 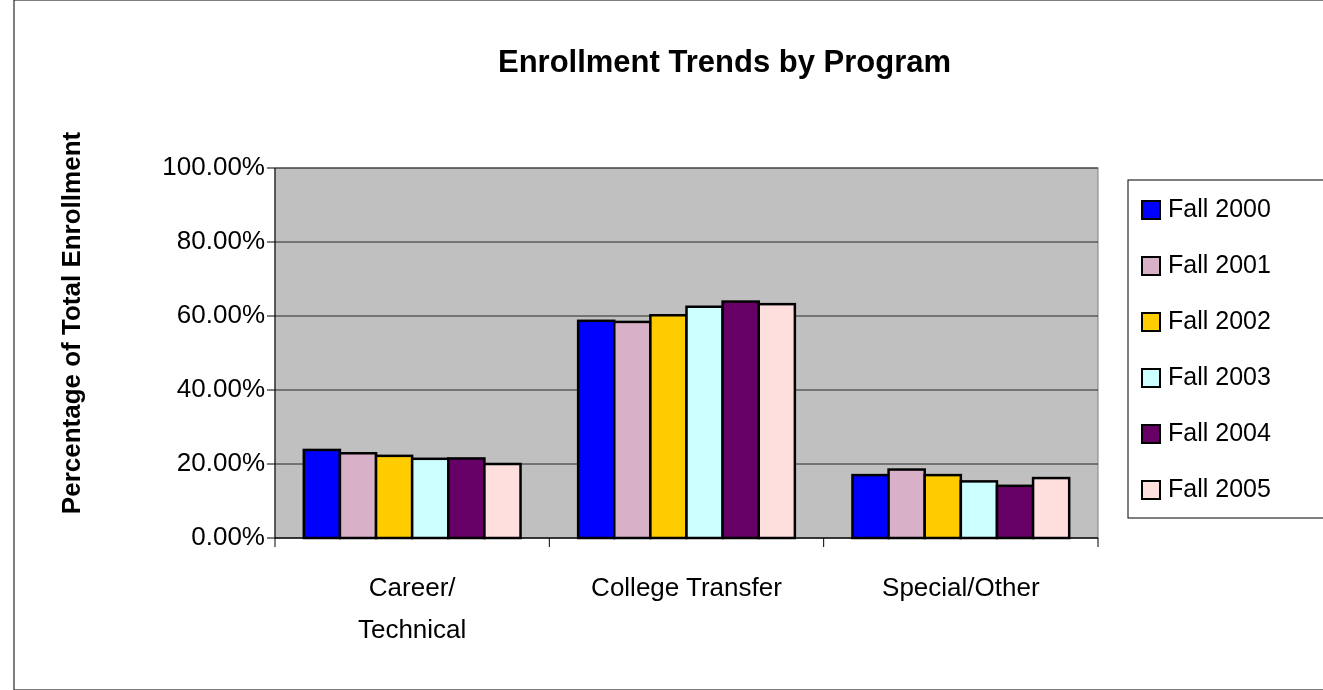 I want to click on legend-label: Fall 2001, so click(x=1219, y=263).